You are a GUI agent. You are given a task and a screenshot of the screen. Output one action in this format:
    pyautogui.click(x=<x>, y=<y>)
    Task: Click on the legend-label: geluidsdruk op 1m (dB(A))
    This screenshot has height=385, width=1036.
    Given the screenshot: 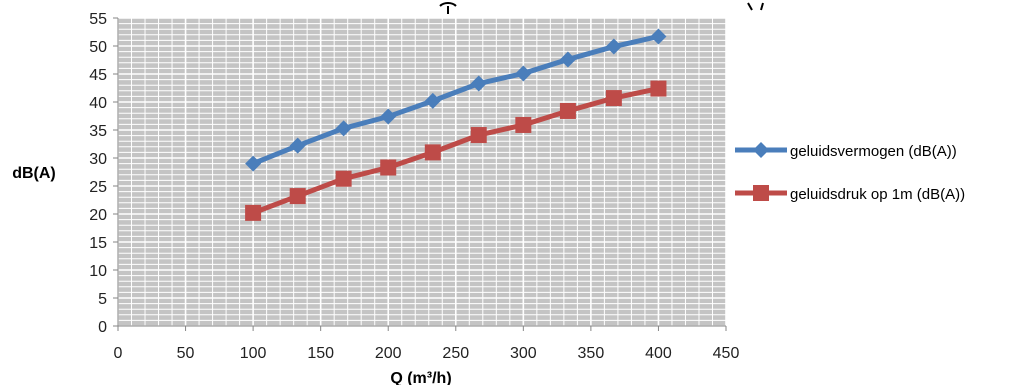 What is the action you would take?
    pyautogui.click(x=877, y=194)
    